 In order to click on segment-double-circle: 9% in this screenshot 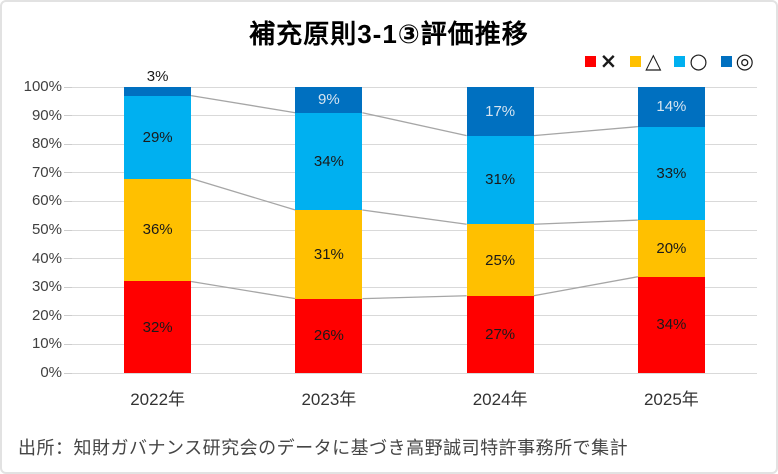, I will do `click(329, 100)`.